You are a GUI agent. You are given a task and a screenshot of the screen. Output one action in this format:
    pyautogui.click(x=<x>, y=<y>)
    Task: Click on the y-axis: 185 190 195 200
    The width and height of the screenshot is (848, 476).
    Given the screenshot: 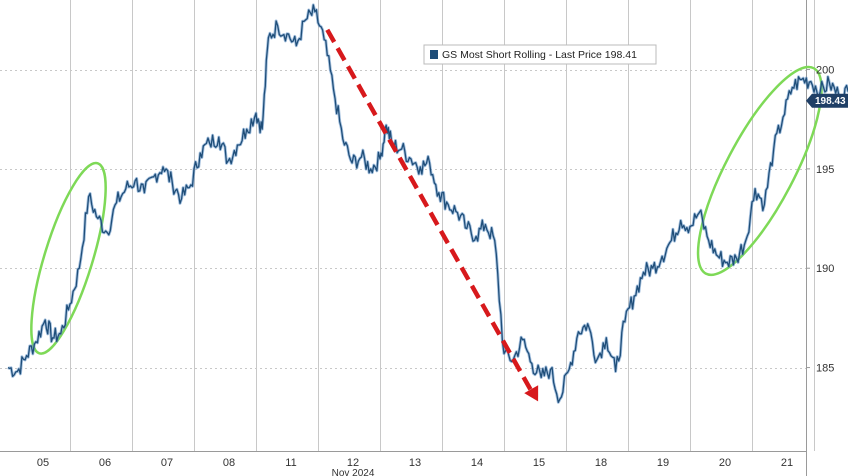 What is the action you would take?
    pyautogui.click(x=820, y=220)
    